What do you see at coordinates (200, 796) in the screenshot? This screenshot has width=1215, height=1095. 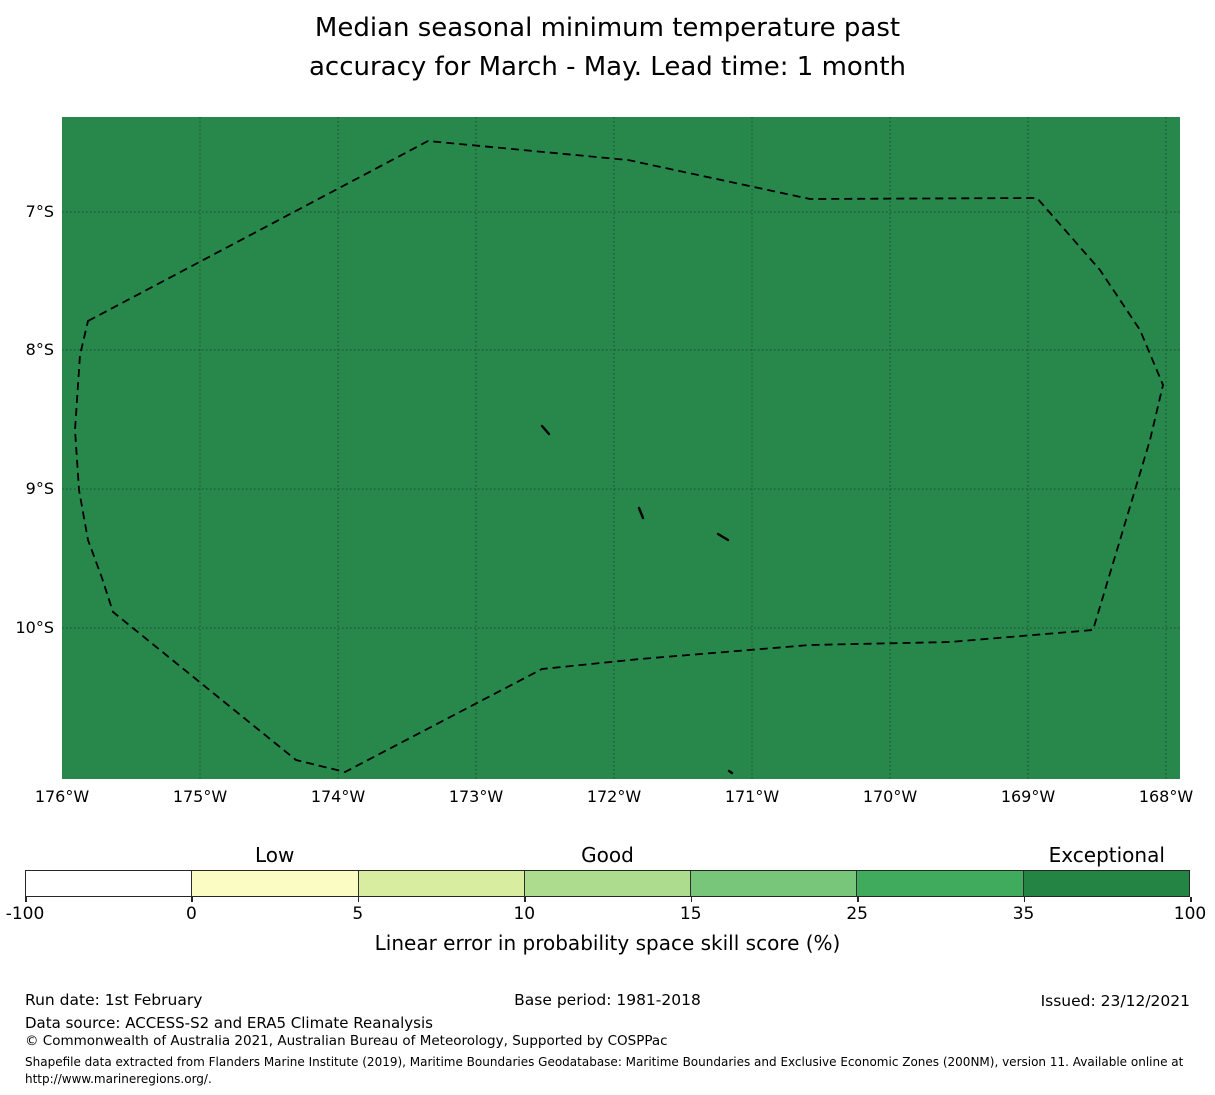 I see `x-tick-label: 175°W` at bounding box center [200, 796].